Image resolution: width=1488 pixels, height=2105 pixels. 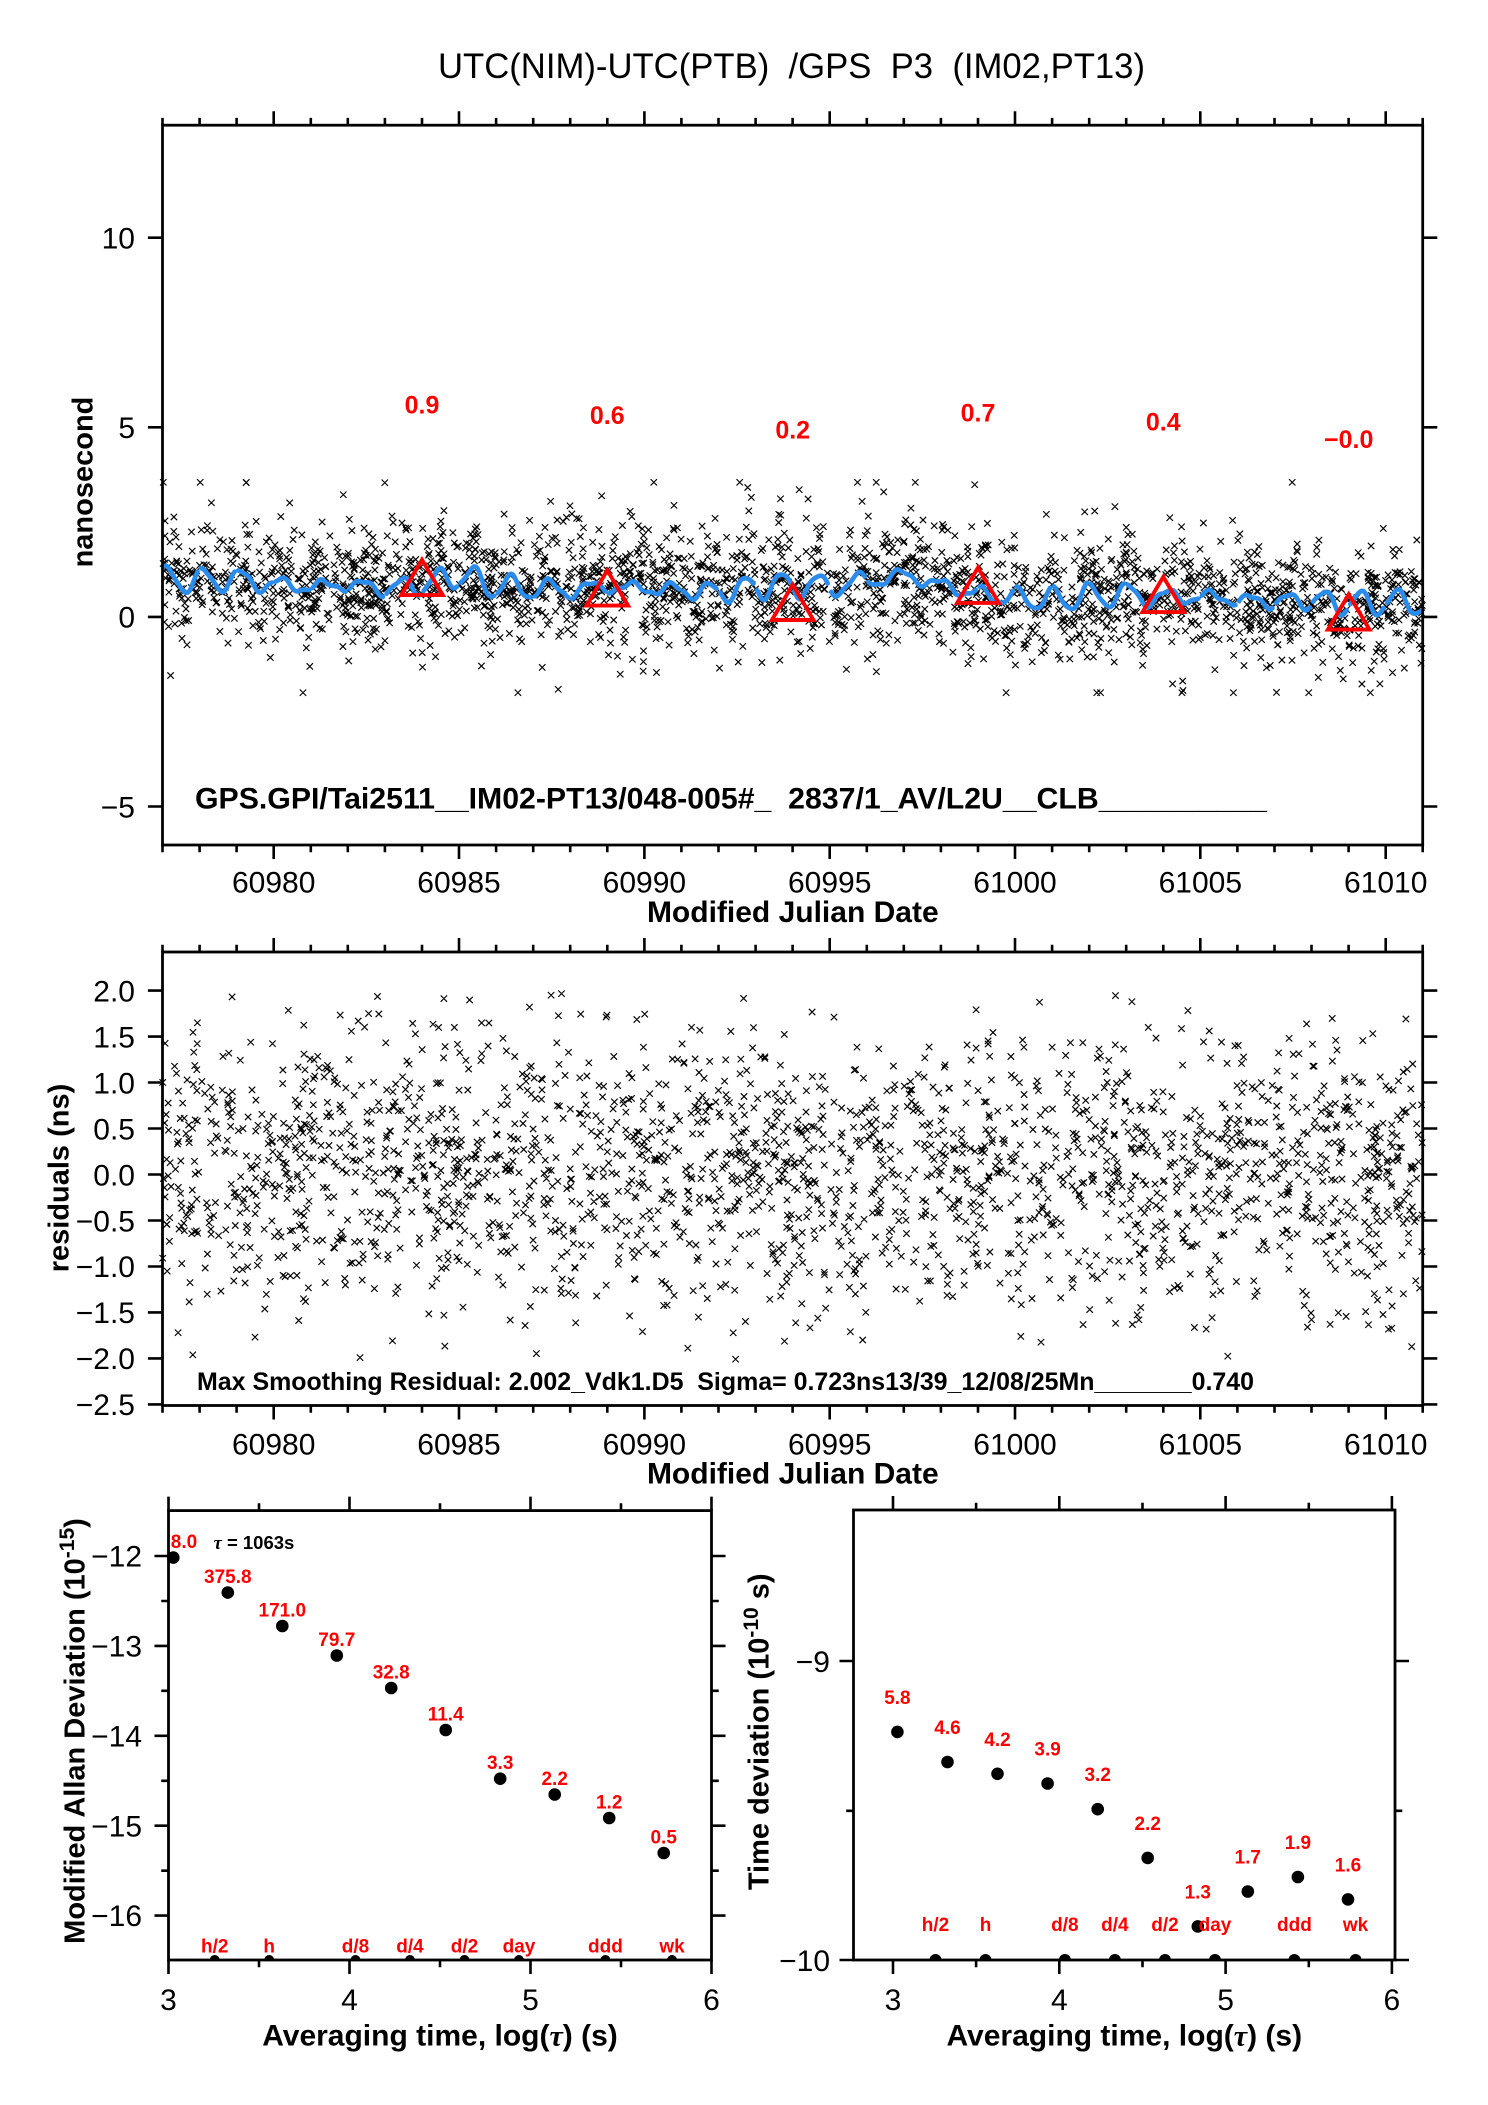 I want to click on svg-text: 171.0, so click(x=283, y=1611).